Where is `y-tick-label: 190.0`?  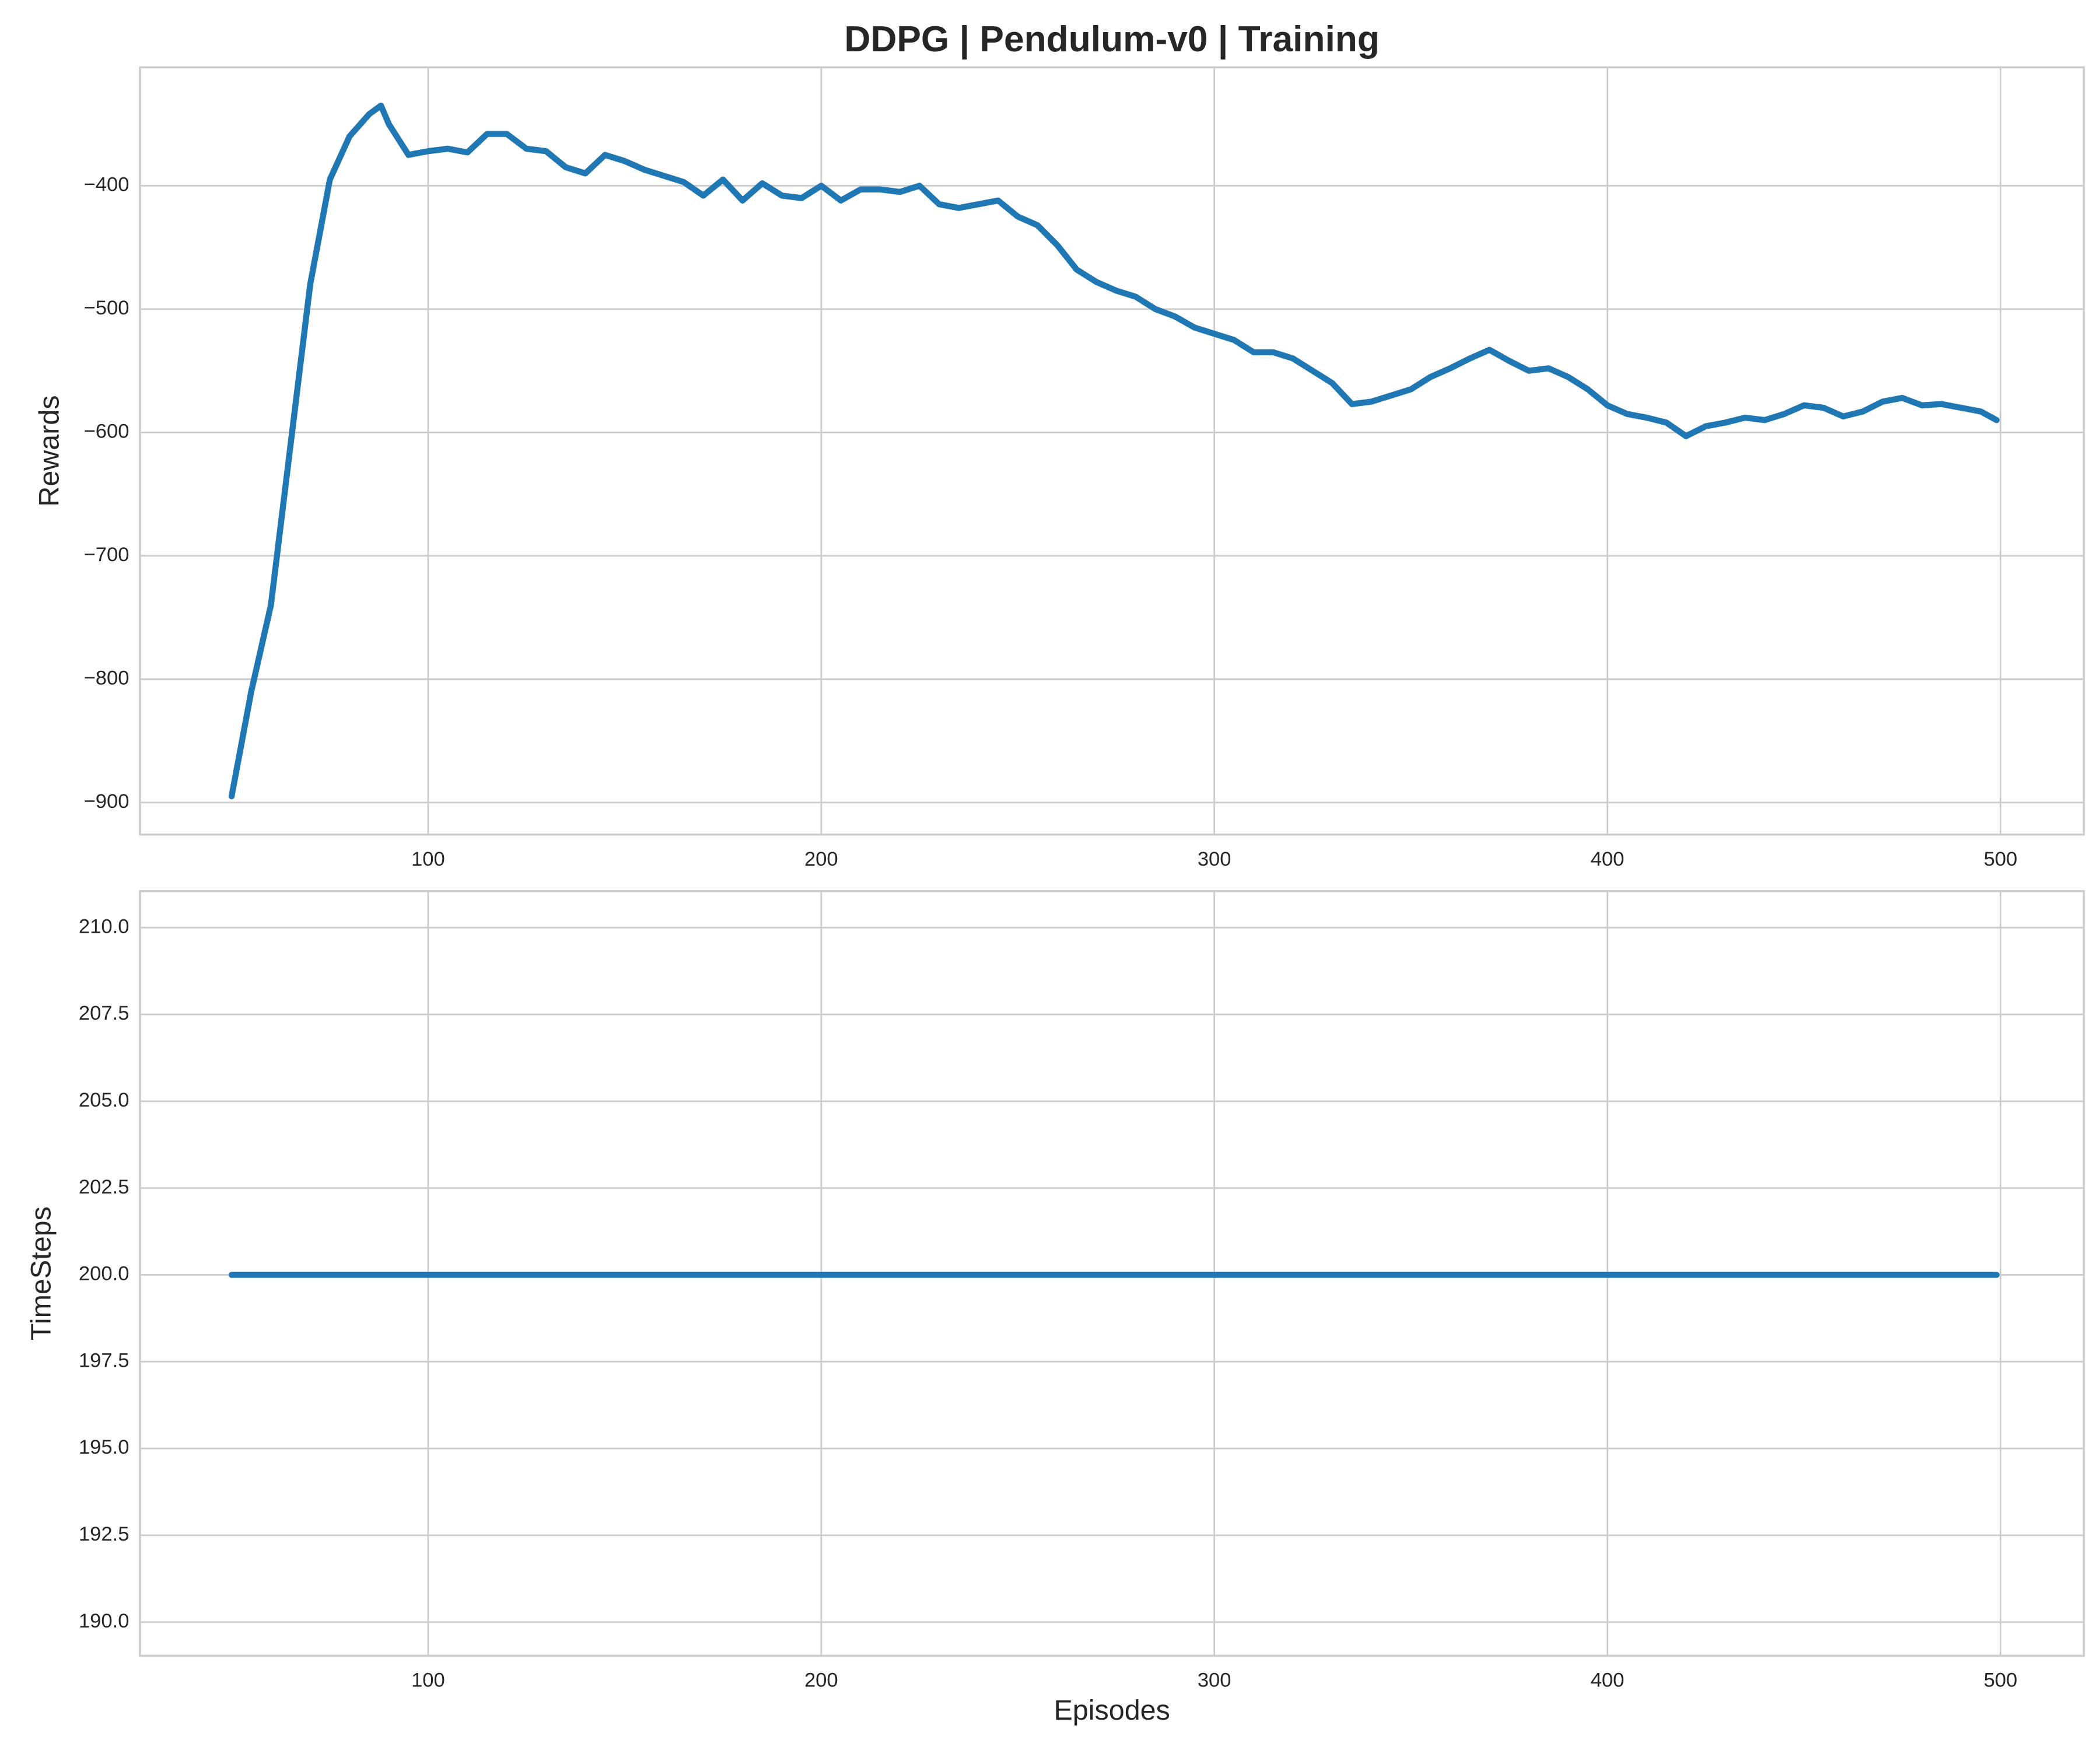
y-tick-label: 190.0 is located at coordinates (104, 1621).